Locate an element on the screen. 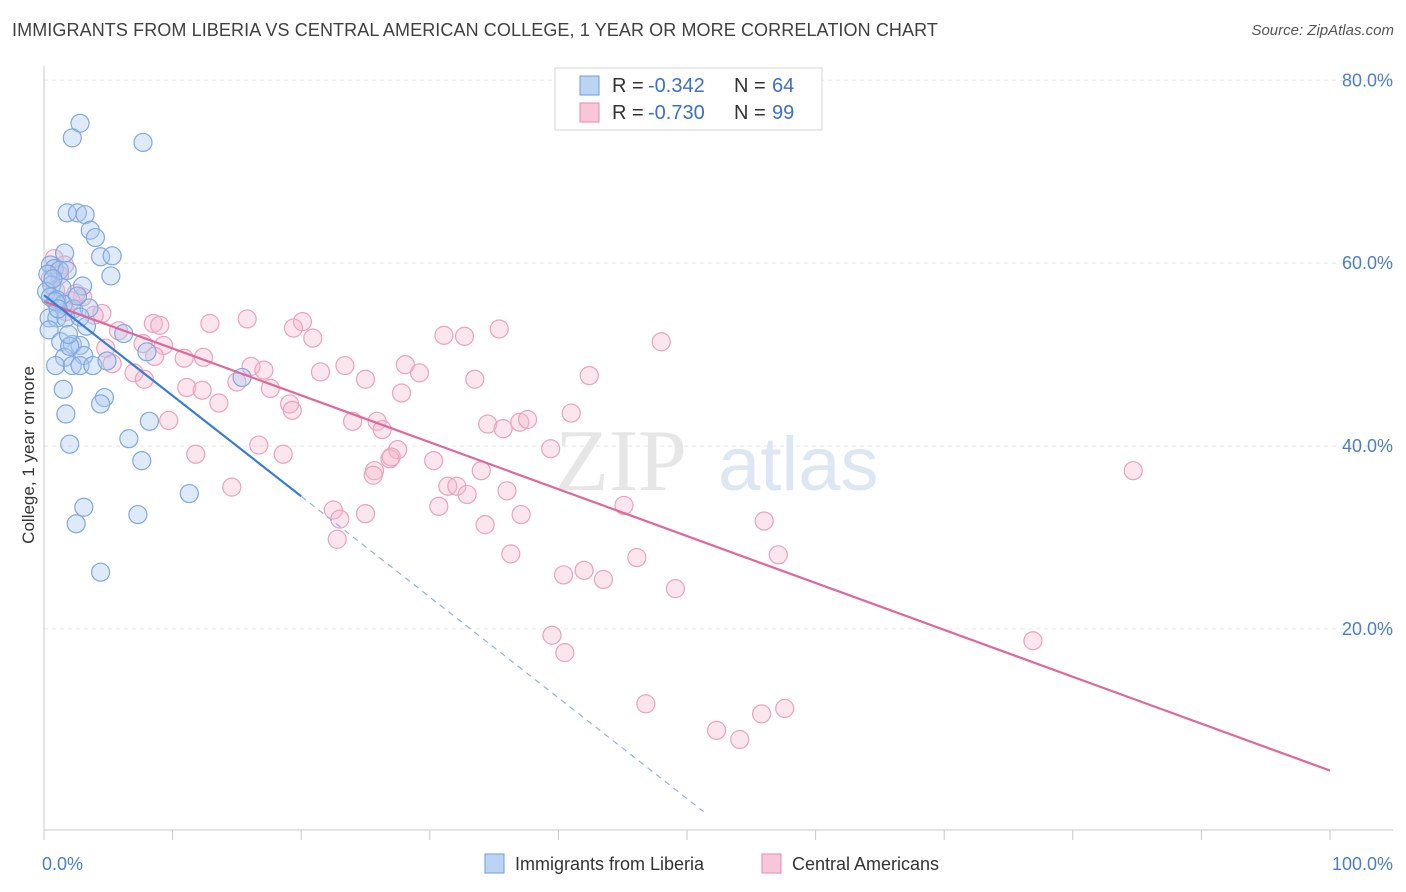 This screenshot has height=892, width=1406. legend-r-value-2: -0.730 is located at coordinates (676, 113).